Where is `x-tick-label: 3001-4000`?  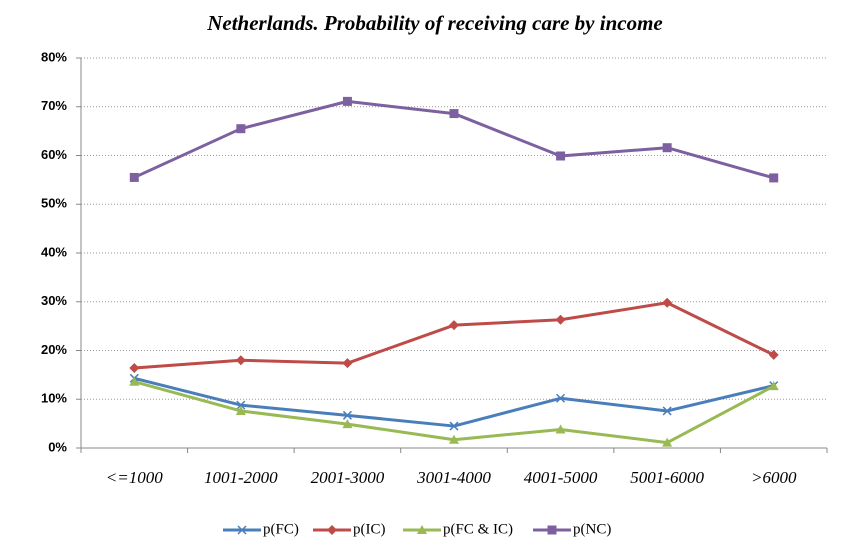
x-tick-label: 3001-4000 is located at coordinates (453, 477).